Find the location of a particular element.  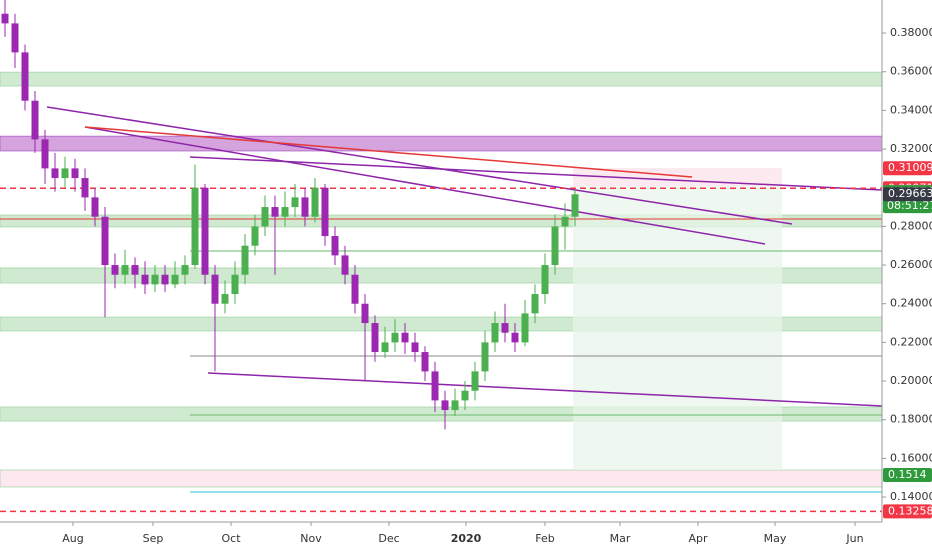

x-tick-label: Mar is located at coordinates (620, 538).